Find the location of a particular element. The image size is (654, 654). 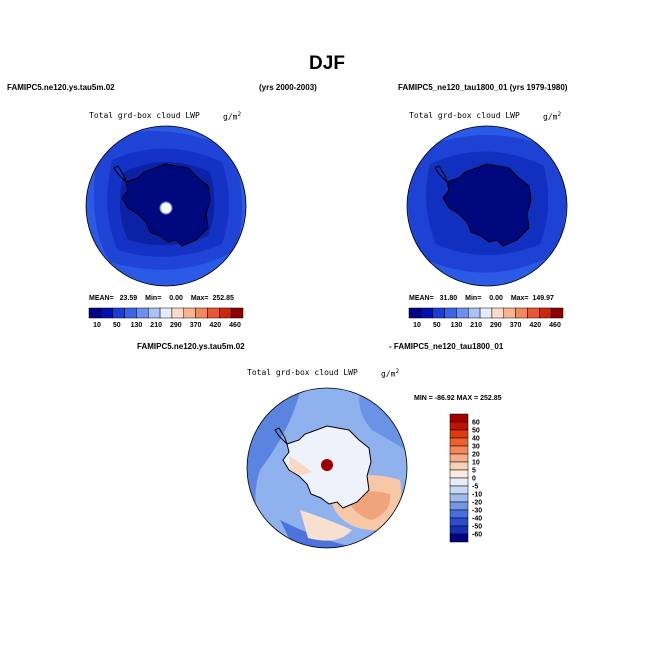

diff-case-b: - FAMIPC5_ne120_tau1800_01 is located at coordinates (446, 346).